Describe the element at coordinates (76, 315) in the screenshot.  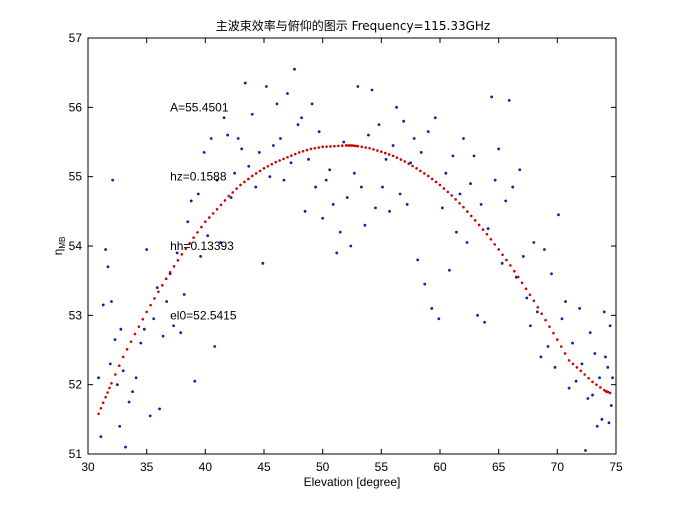
I see `y-tick-label: 53` at that location.